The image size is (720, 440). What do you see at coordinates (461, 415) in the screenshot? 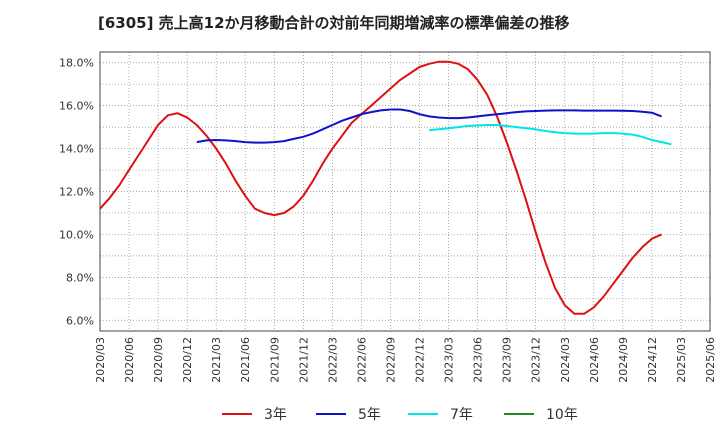
I see `legend-label: 7年` at bounding box center [461, 415].